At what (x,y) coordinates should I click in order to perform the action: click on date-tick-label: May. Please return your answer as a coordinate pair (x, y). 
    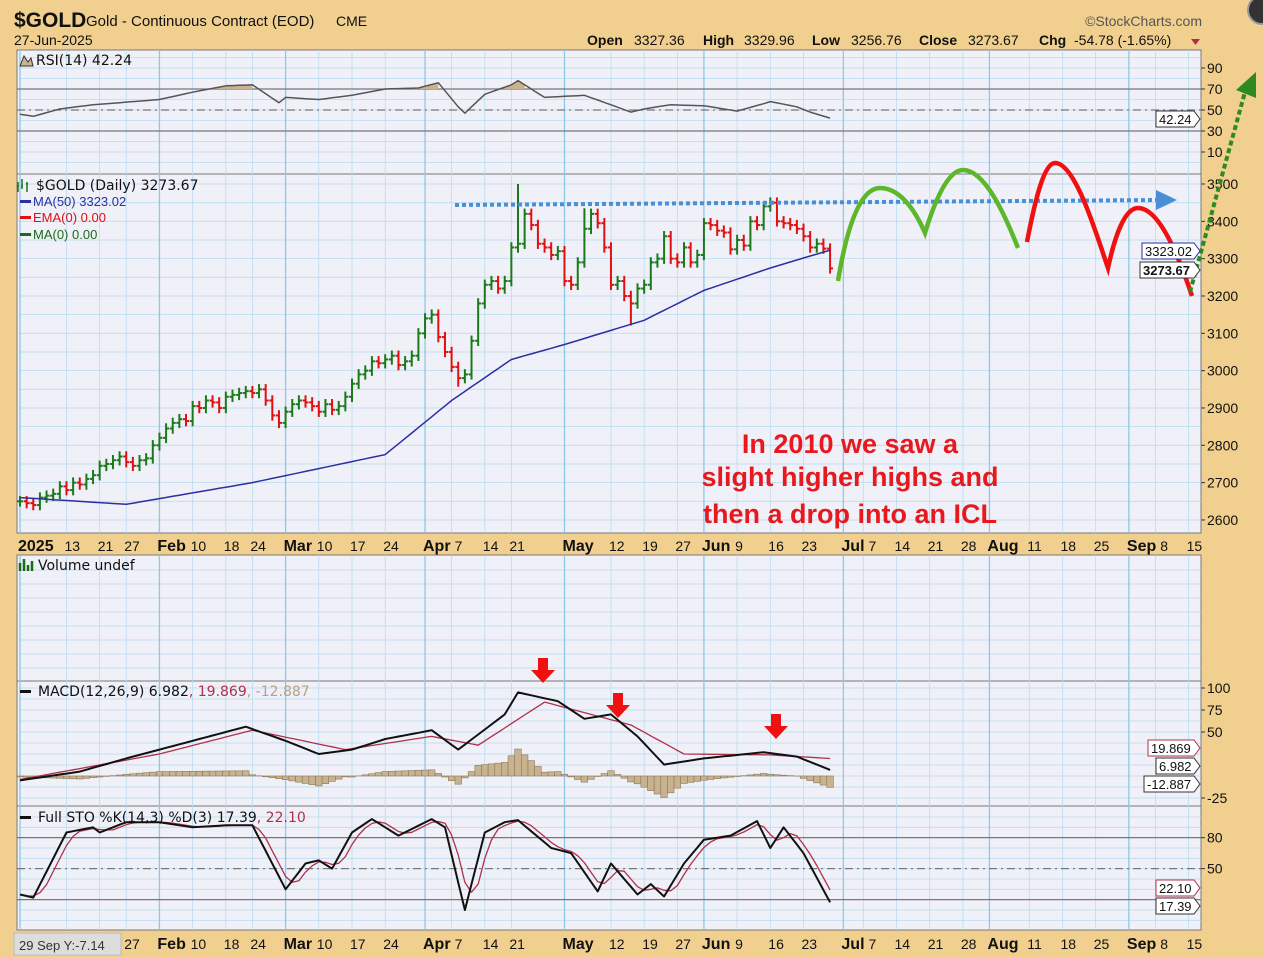
    Looking at the image, I should click on (578, 546).